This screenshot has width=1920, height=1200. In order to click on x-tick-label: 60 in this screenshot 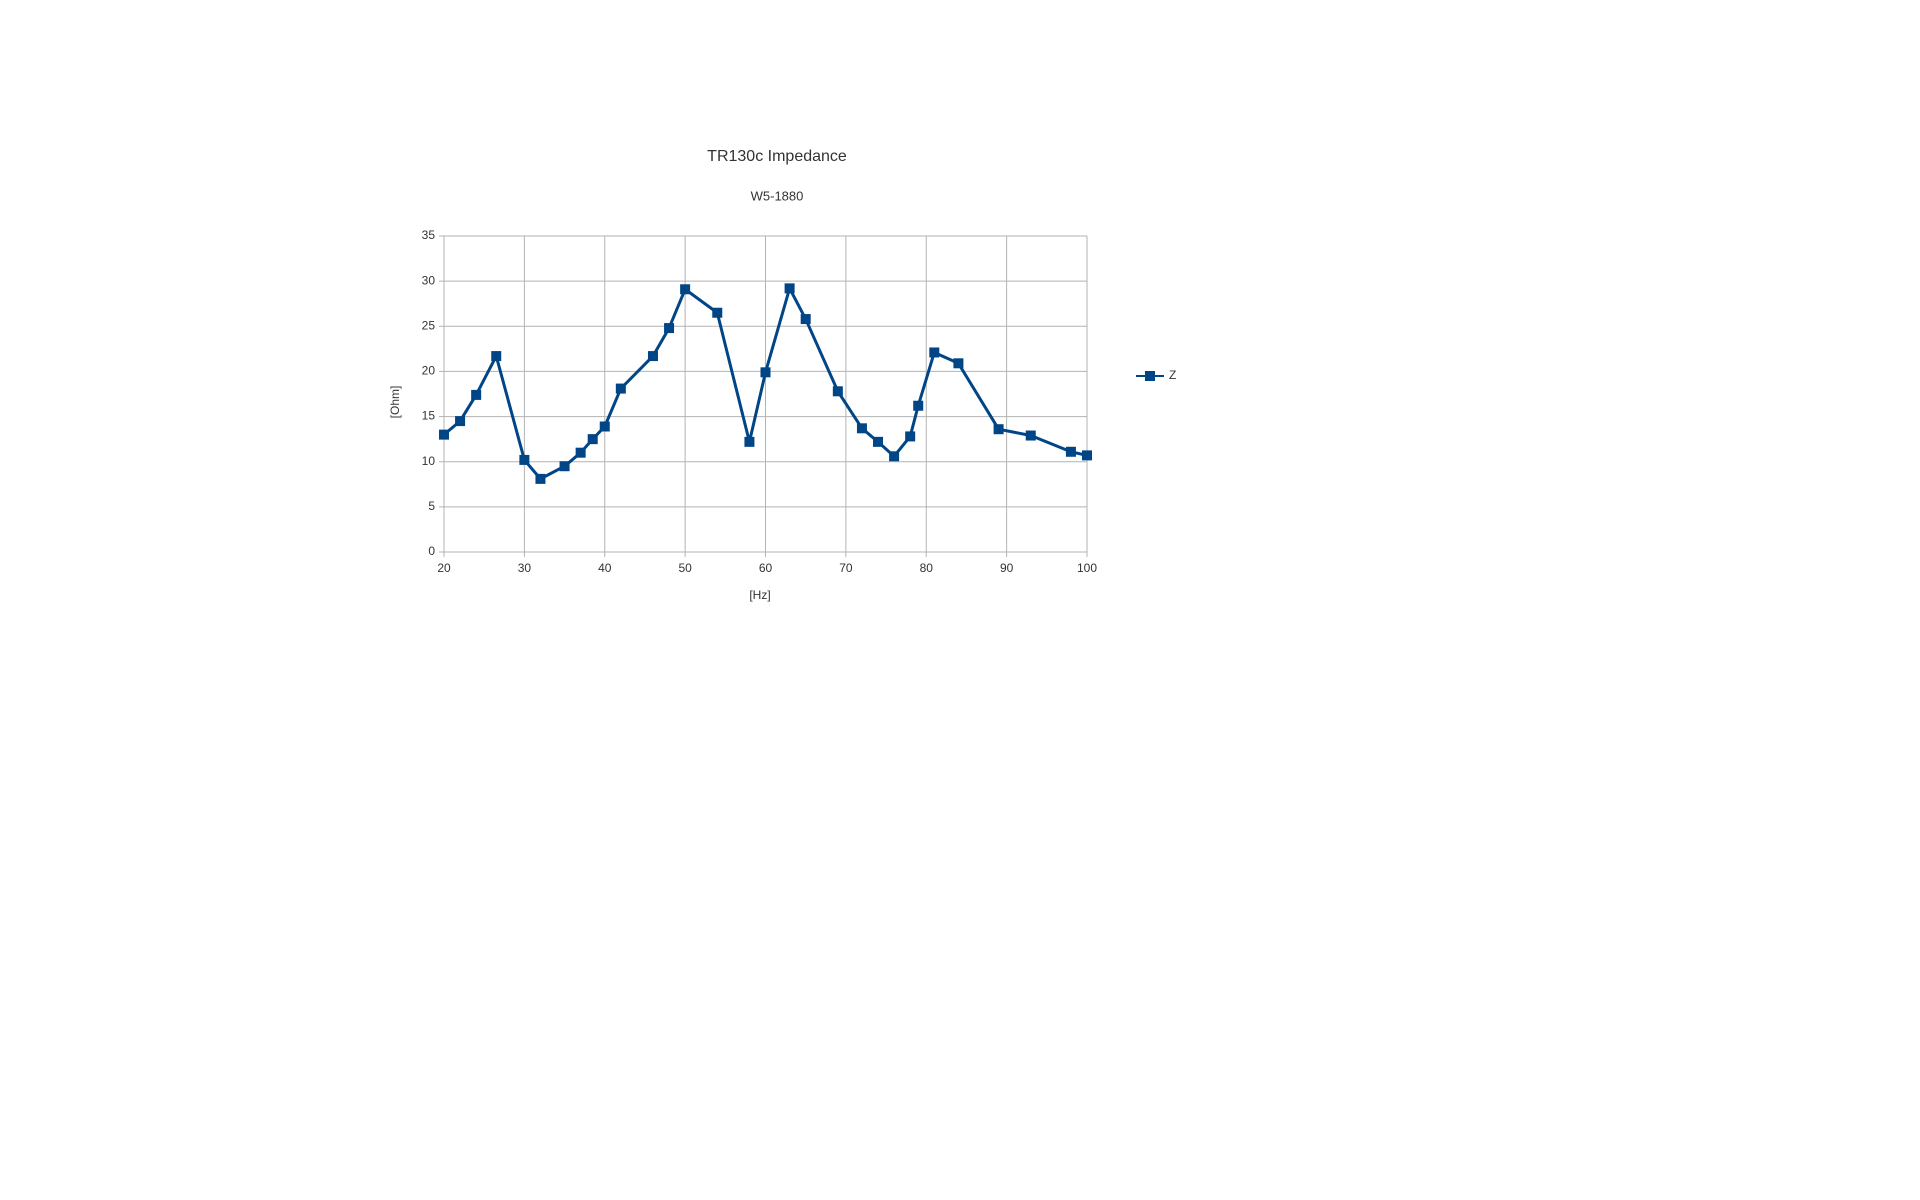, I will do `click(766, 568)`.